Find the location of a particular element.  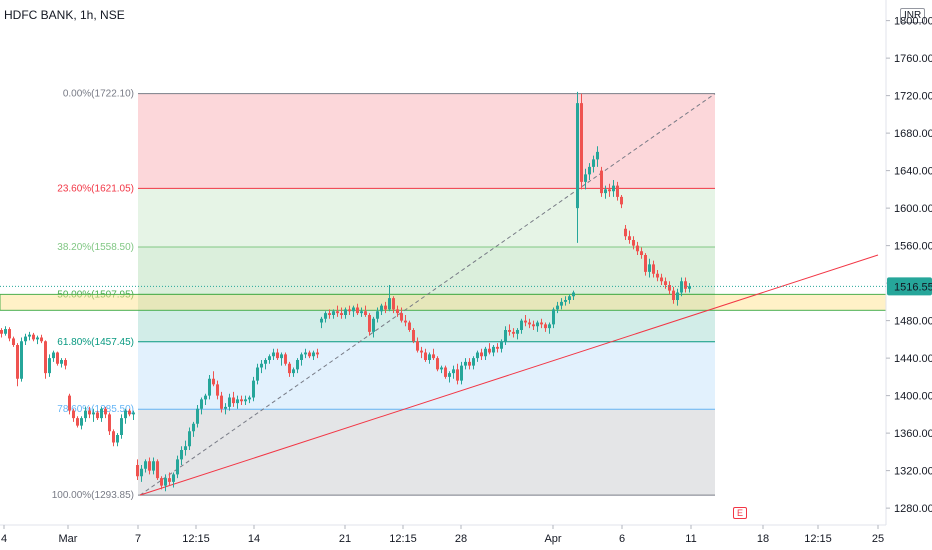

earnings-badge: E is located at coordinates (740, 513).